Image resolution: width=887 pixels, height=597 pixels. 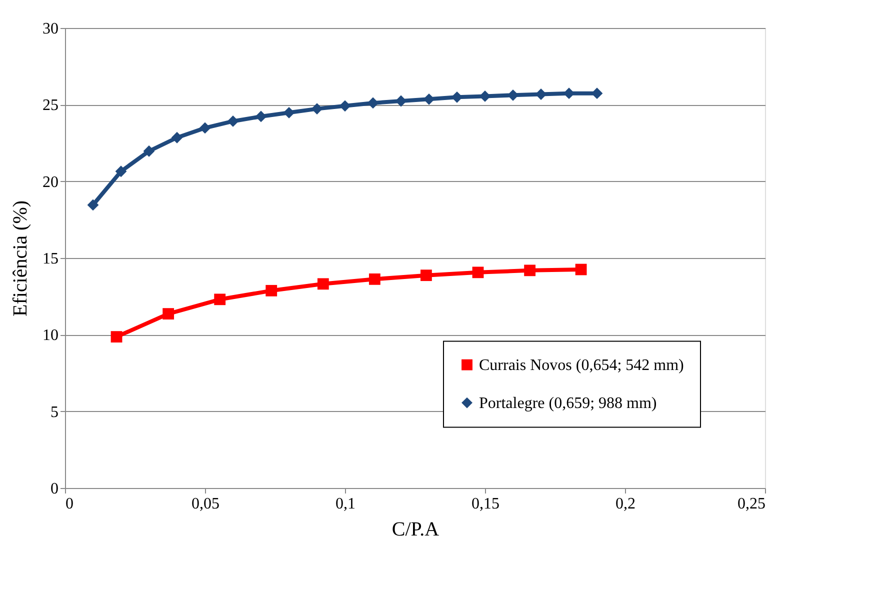 I want to click on y-tick-label: 25, so click(x=50, y=105).